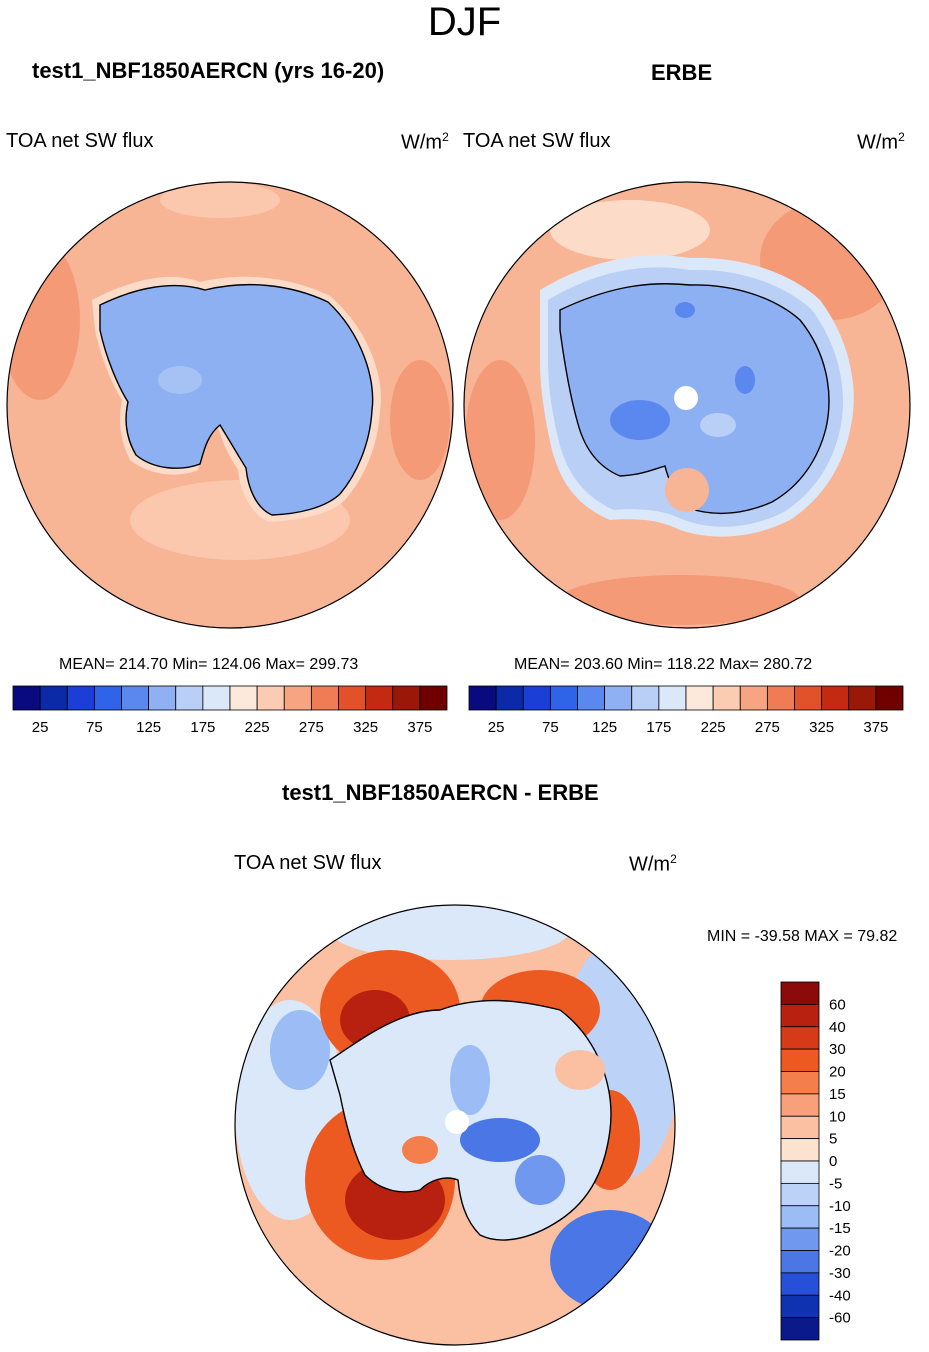 Image resolution: width=929 pixels, height=1352 pixels. What do you see at coordinates (840, 1206) in the screenshot?
I see `diff-colorbar-tick-label: -10` at bounding box center [840, 1206].